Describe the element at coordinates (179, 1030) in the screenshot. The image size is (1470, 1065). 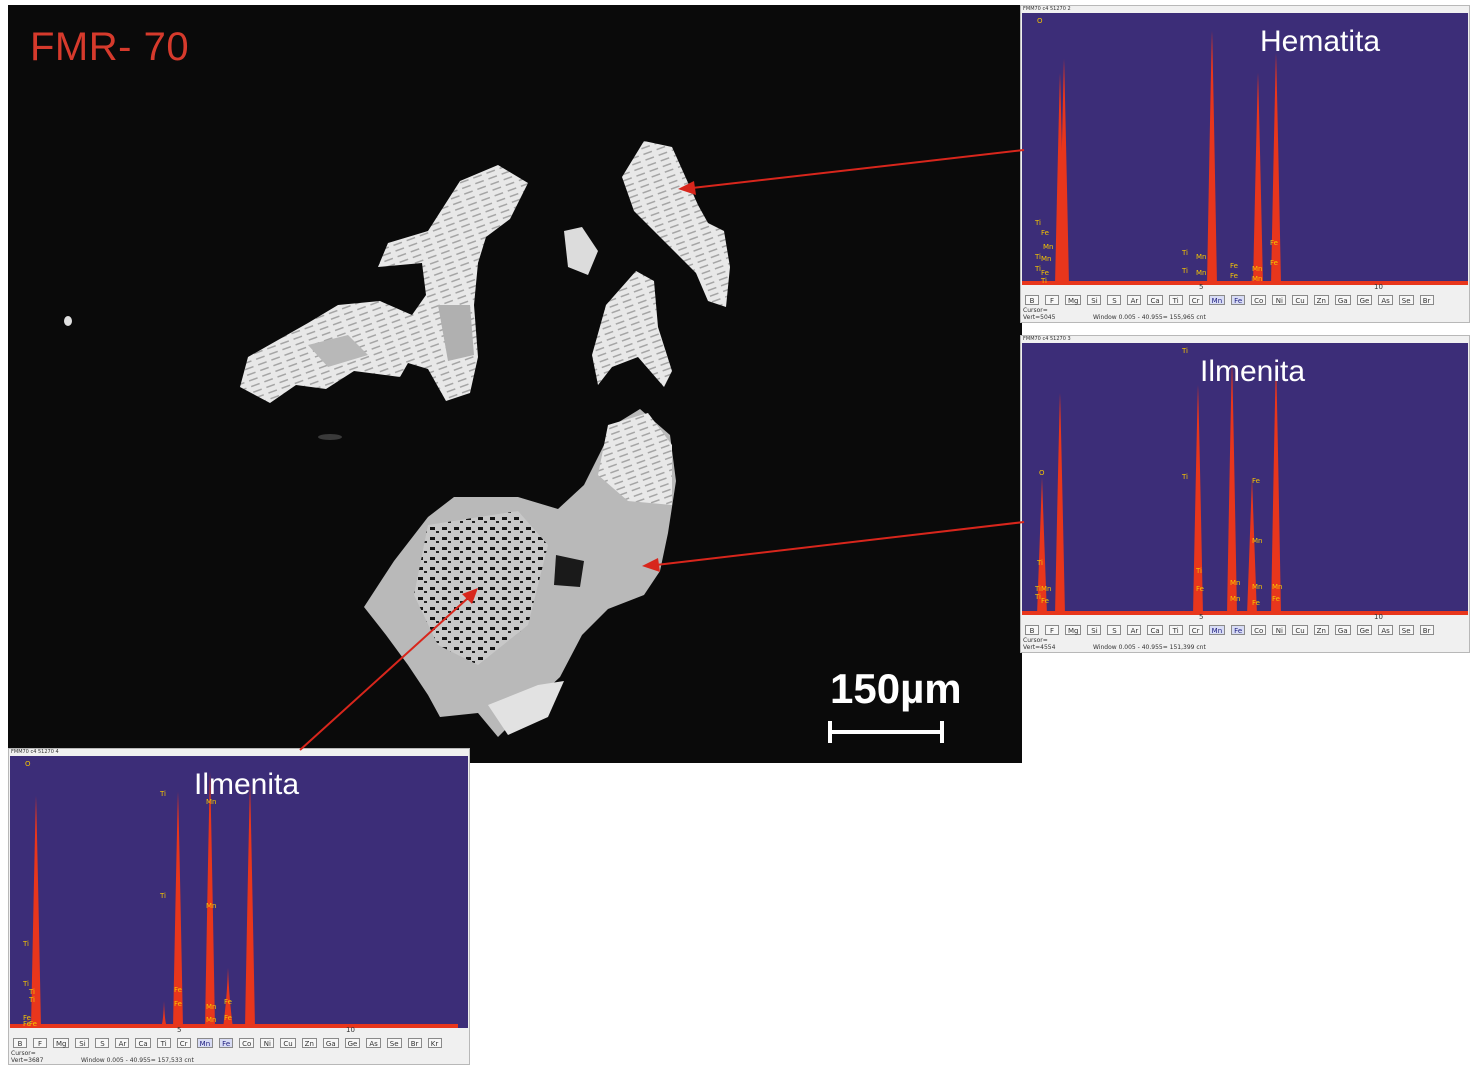
I see `tick-5: 5` at that location.